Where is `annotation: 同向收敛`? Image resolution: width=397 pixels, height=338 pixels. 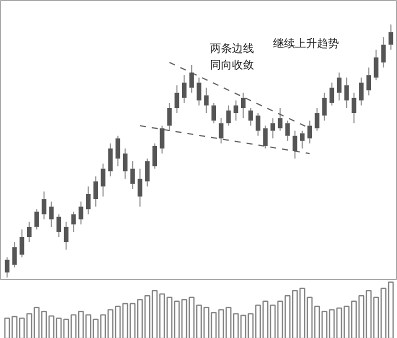
annotation: 同向收敛 is located at coordinates (232, 65).